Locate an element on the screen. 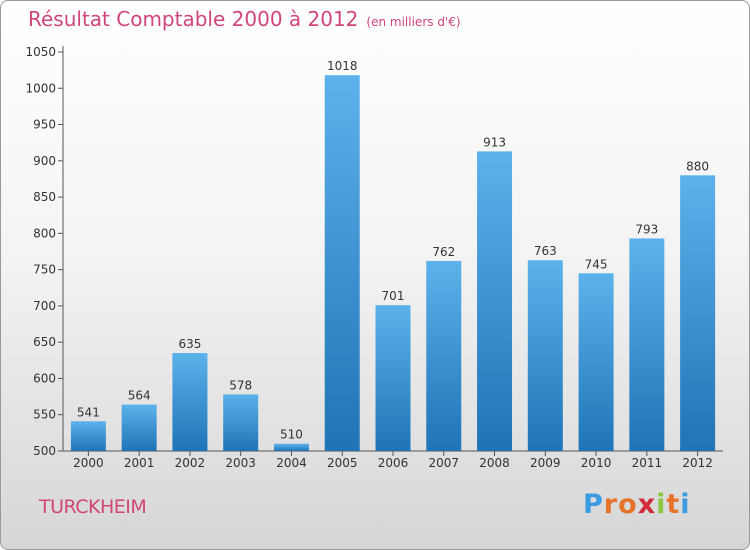 This screenshot has height=550, width=750. chart-title-text: Résultat Comptable 2000 à 2012 is located at coordinates (193, 19).